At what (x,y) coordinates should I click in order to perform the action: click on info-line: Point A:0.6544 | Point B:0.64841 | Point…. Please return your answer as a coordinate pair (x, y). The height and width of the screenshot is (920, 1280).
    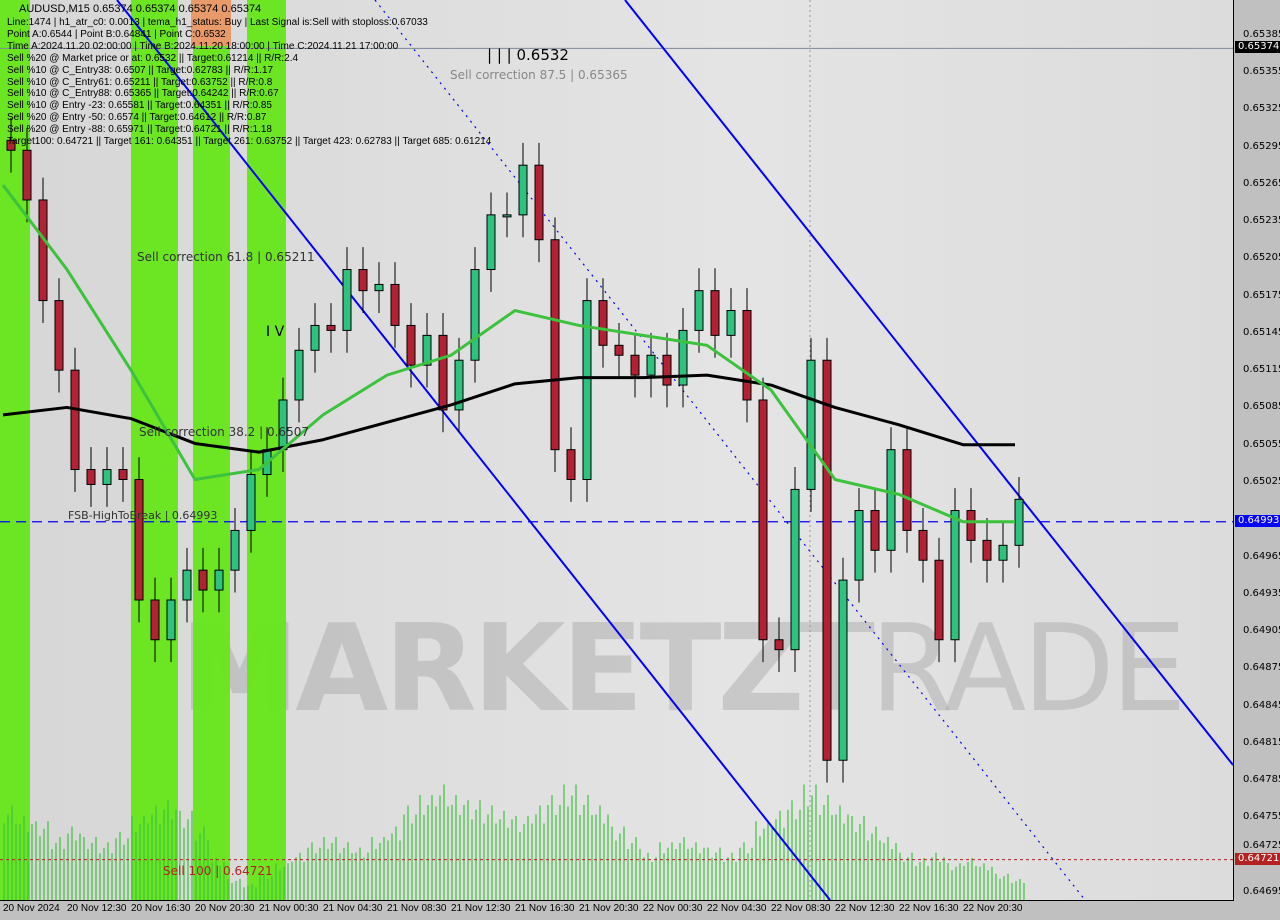
    Looking at the image, I should click on (116, 34).